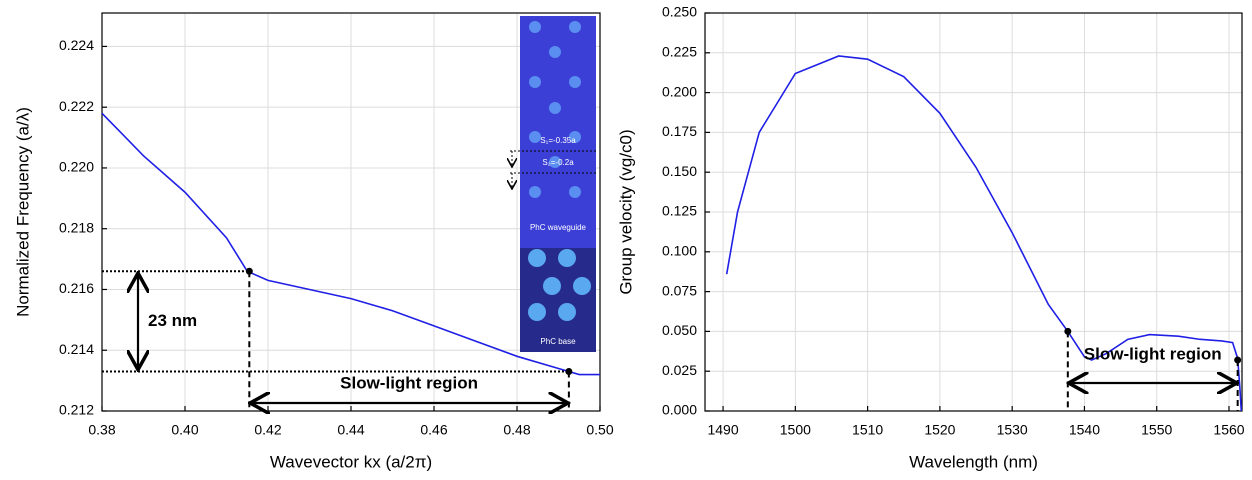 This screenshot has height=480, width=1252. I want to click on y-tick-label: 0.212, so click(76, 410).